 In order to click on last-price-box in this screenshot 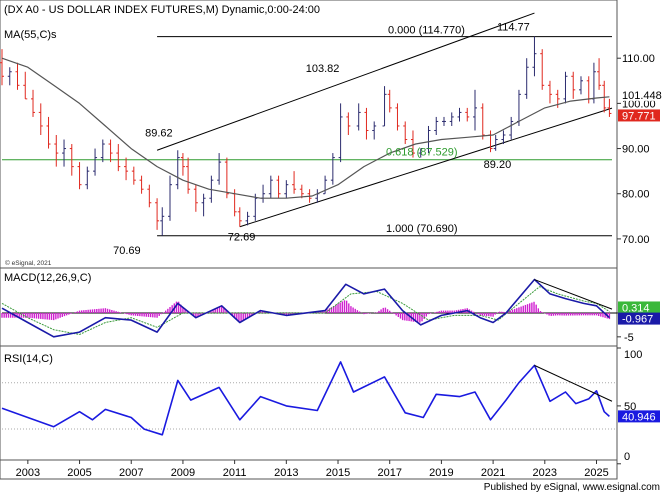, I will do `click(639, 115)`.